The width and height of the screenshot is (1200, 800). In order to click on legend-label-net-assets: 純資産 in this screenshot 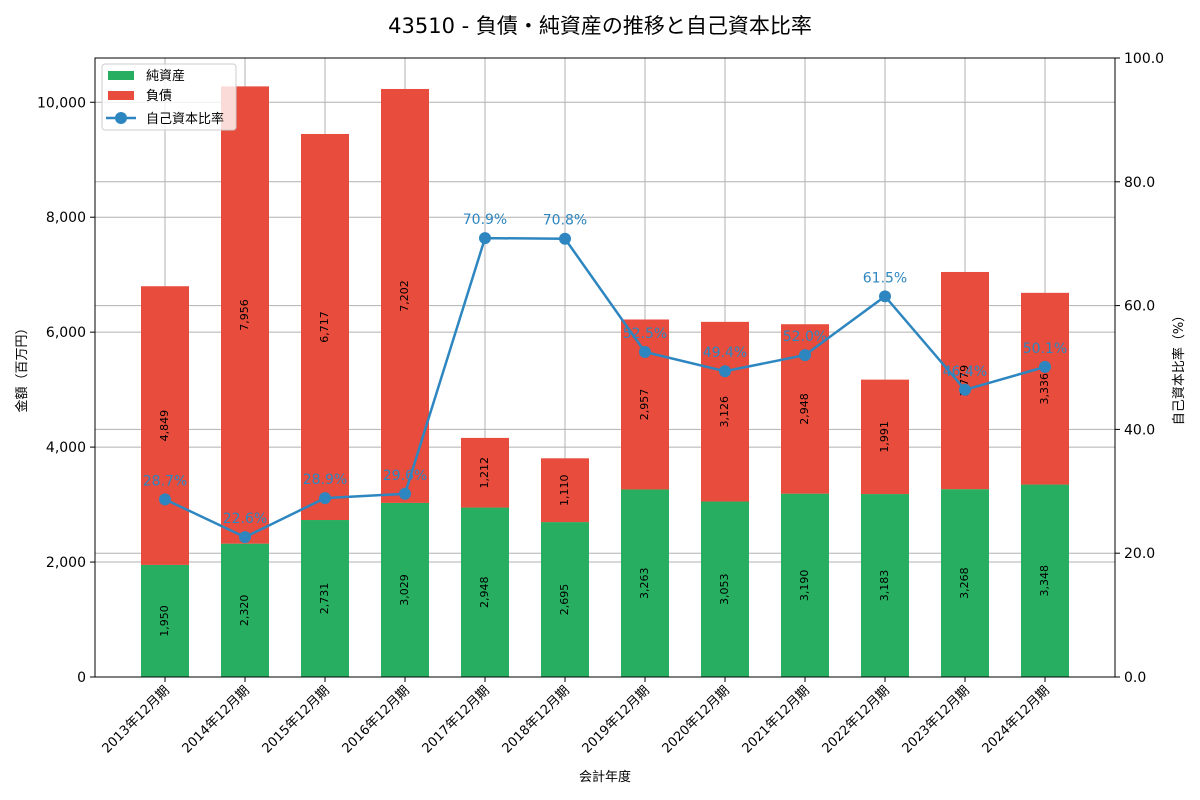, I will do `click(165, 76)`.